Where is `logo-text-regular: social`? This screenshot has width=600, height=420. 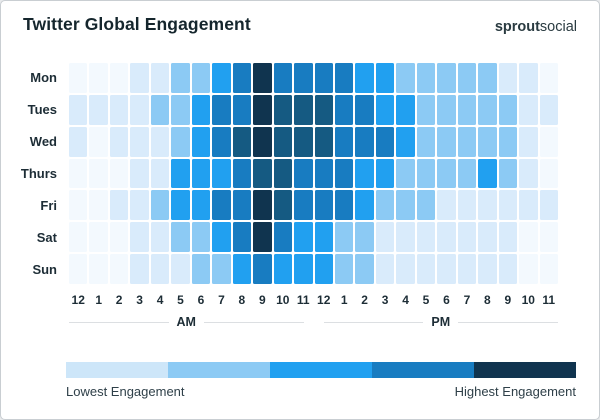 logo-text-regular: social is located at coordinates (558, 27).